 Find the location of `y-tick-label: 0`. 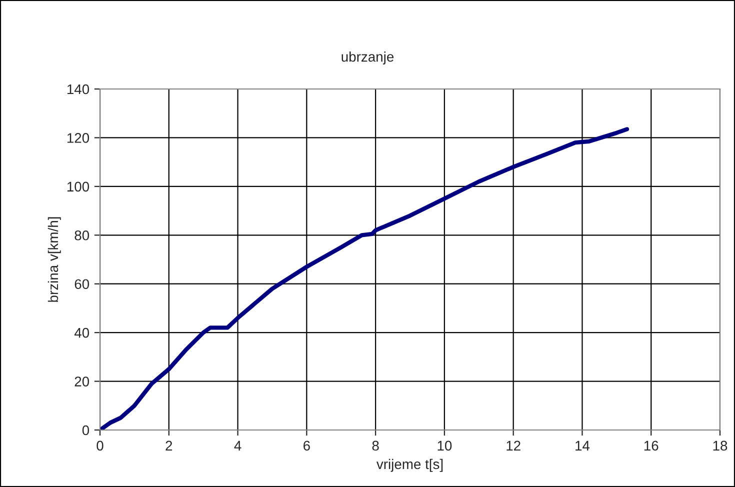

y-tick-label: 0 is located at coordinates (86, 430).